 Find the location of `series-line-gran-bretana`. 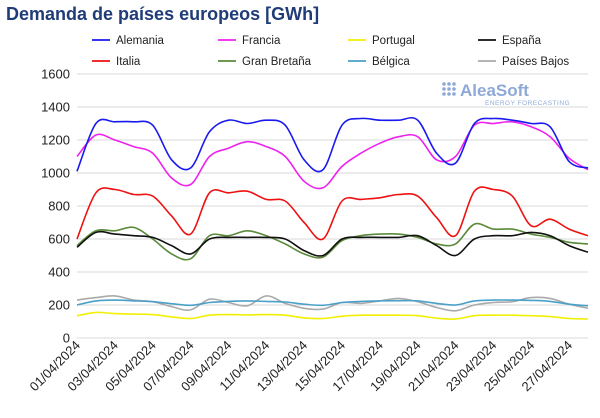

series-line-gran-bretana is located at coordinates (332, 241).